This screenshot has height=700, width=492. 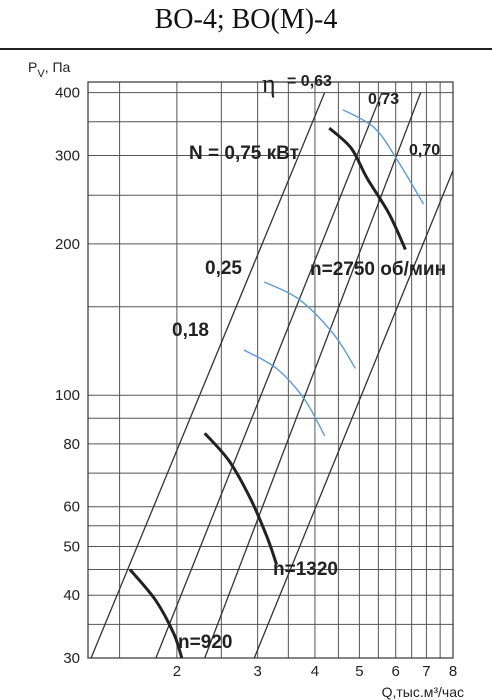 What do you see at coordinates (67, 93) in the screenshot?
I see `y-tick-label: 400` at bounding box center [67, 93].